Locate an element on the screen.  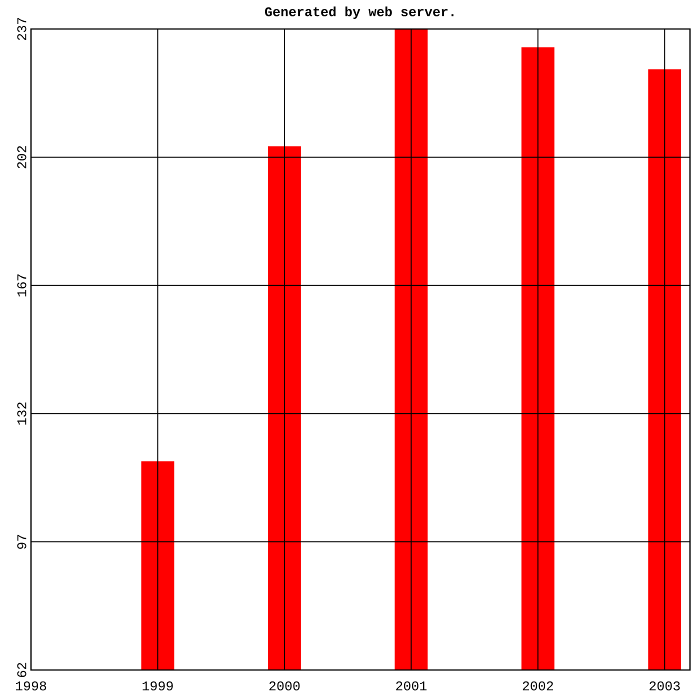
y-tick-label: 237 is located at coordinates (21, 29).